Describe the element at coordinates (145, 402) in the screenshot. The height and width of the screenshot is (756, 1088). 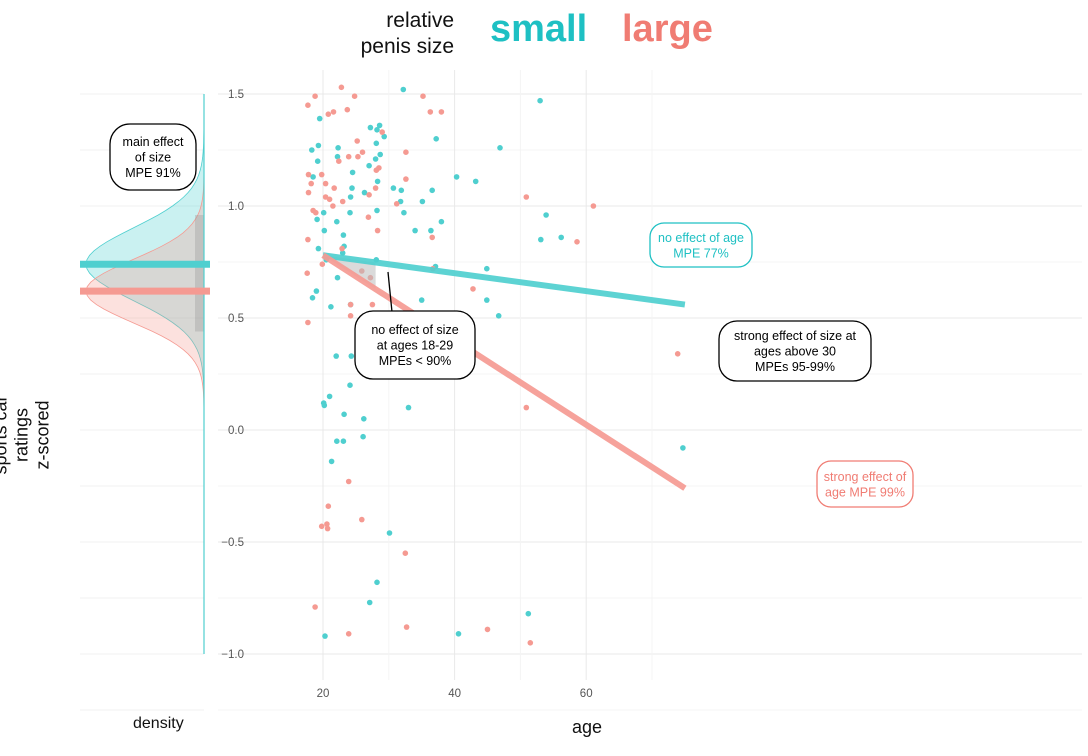
I see `density-panel` at that location.